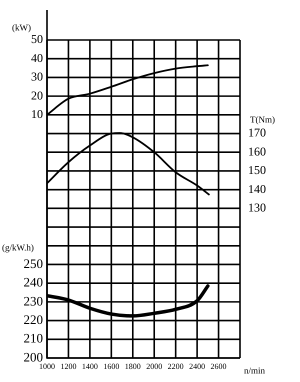 The width and height of the screenshot is (300, 382). I want to click on y-tick-label: 20, so click(37, 95).